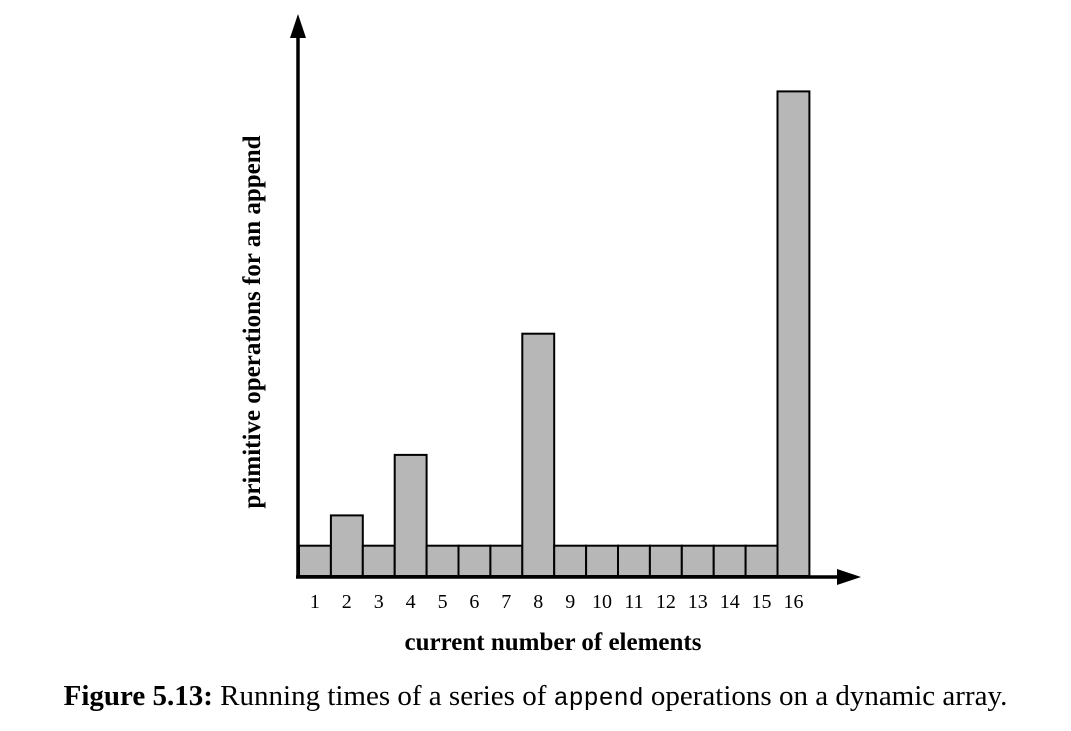 The width and height of the screenshot is (1071, 731). What do you see at coordinates (383, 696) in the screenshot?
I see `caption-text-before: Running times of a series of` at bounding box center [383, 696].